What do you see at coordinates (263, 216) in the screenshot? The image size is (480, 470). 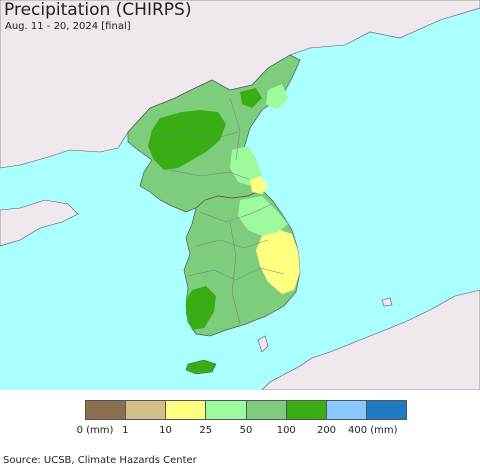 I see `sk-light-green-band` at bounding box center [263, 216].